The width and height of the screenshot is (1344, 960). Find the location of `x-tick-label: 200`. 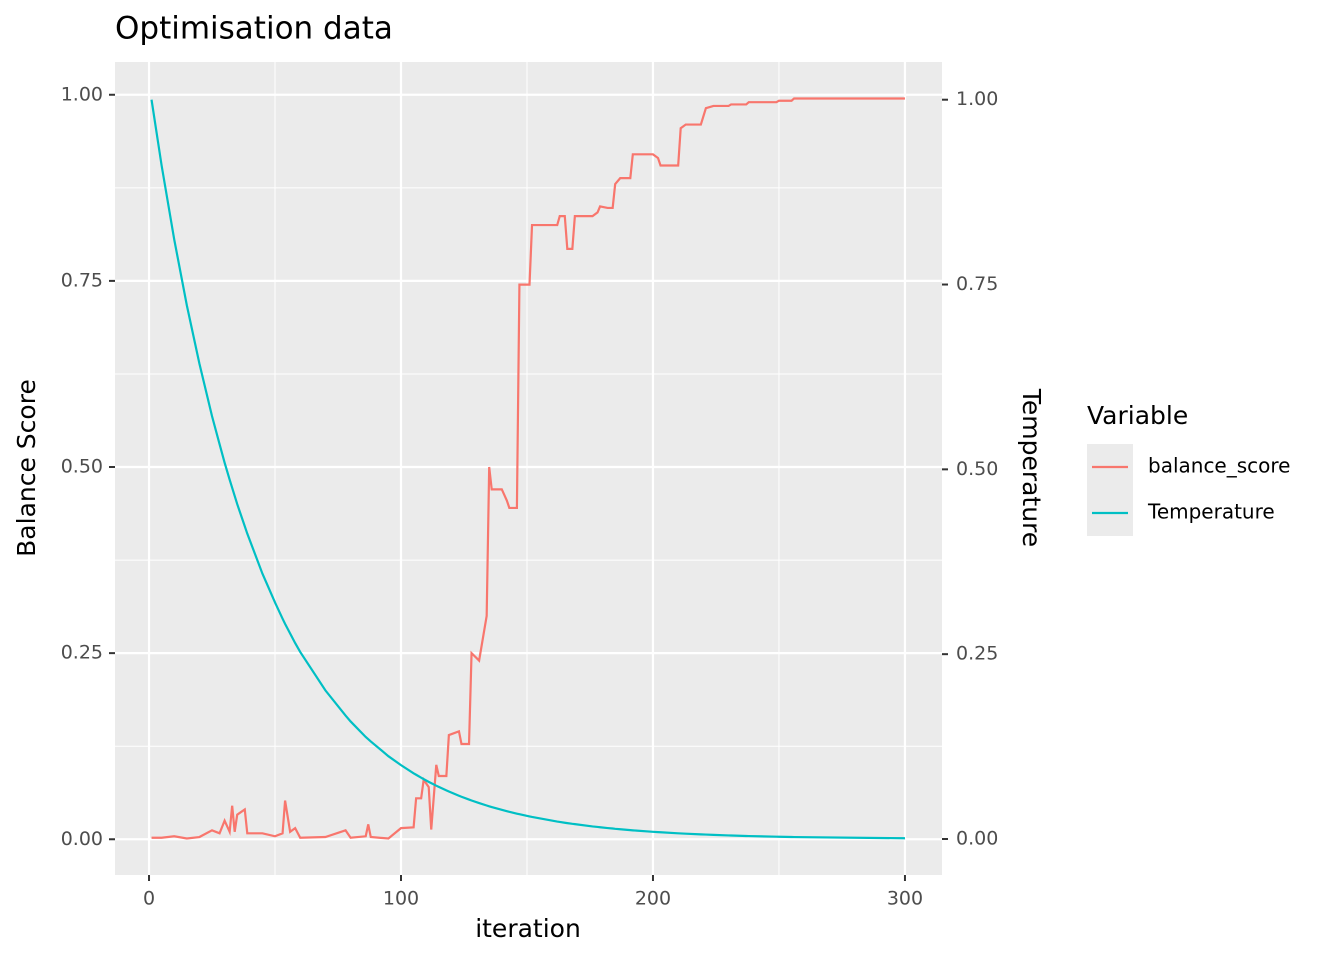

x-tick-label: 200 is located at coordinates (653, 899).